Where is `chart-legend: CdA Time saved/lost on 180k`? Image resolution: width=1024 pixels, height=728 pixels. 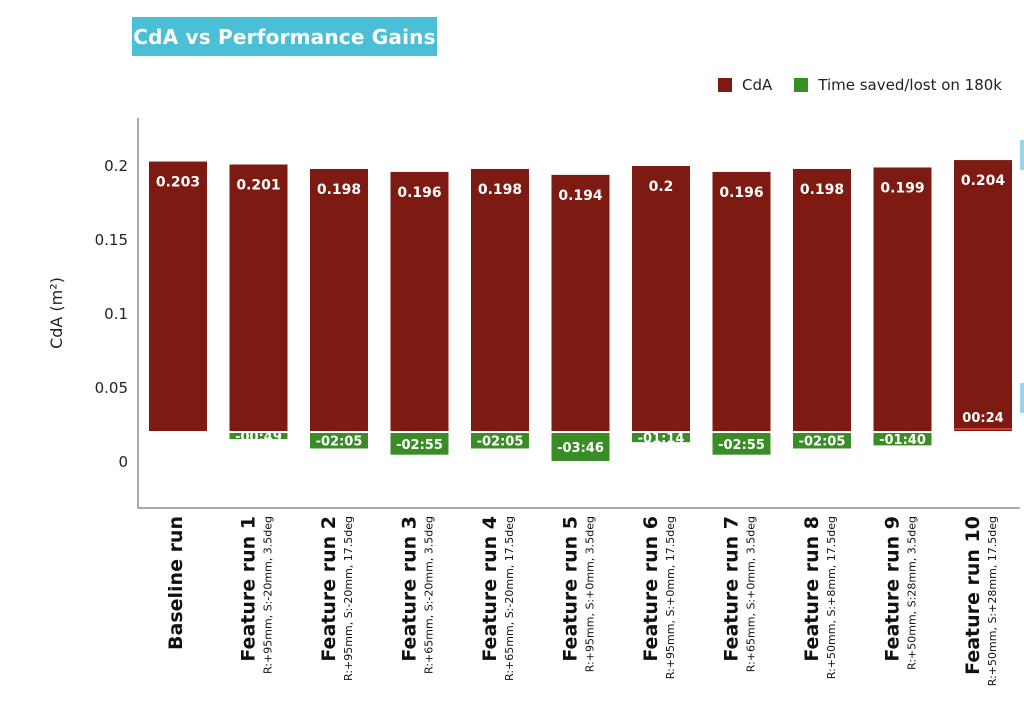 chart-legend: CdA Time saved/lost on 180k is located at coordinates (853, 85).